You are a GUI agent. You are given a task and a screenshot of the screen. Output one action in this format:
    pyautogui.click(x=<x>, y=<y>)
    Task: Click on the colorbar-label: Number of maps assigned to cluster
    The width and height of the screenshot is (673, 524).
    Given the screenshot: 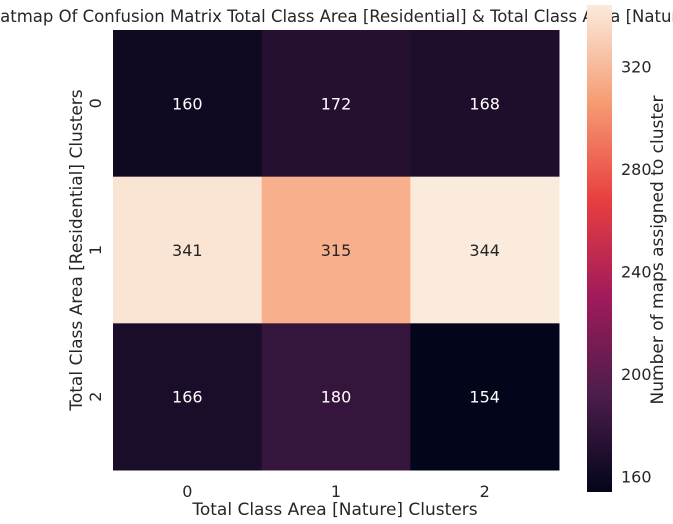 What is the action you would take?
    pyautogui.click(x=658, y=250)
    